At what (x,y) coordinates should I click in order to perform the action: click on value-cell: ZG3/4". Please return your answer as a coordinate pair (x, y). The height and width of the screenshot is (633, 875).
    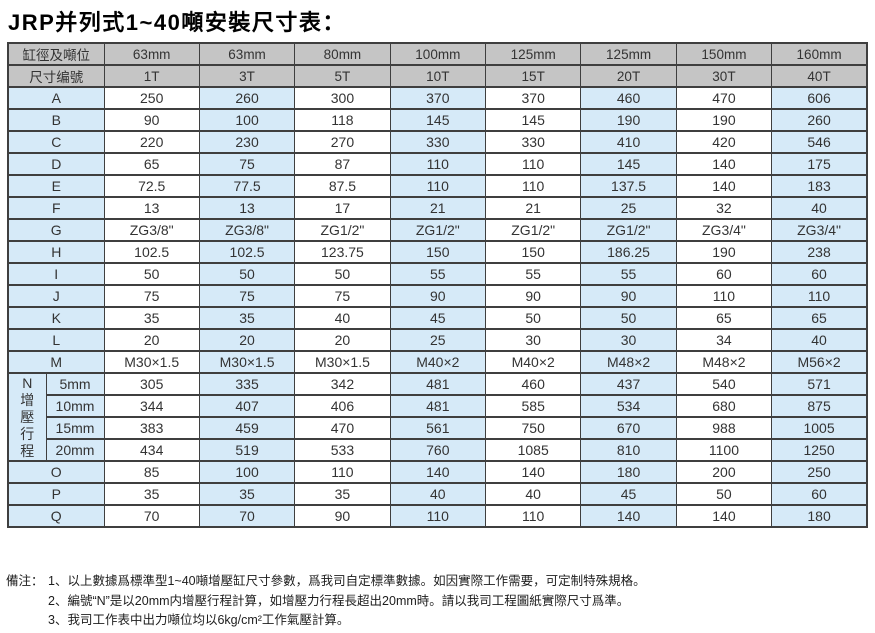
    Looking at the image, I should click on (819, 230).